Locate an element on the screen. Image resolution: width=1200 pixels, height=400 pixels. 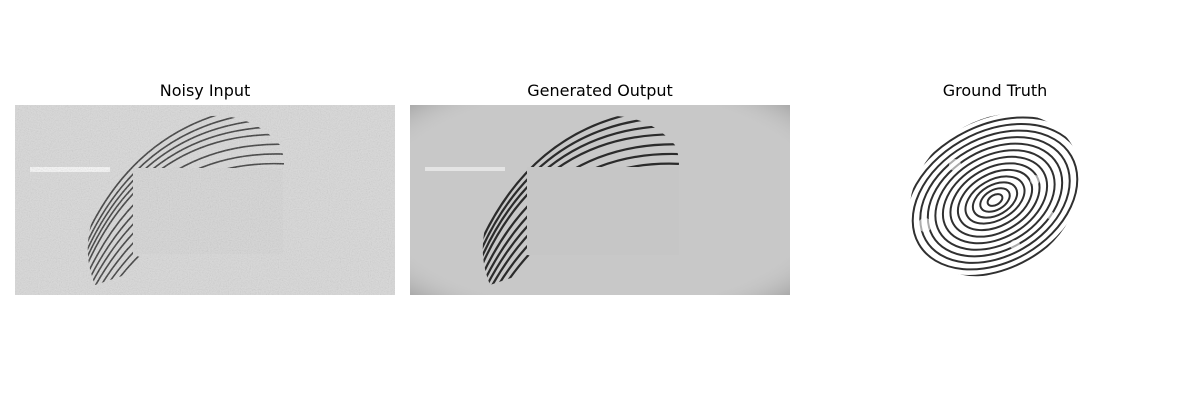
generated-output-title: Generated Output is located at coordinates (600, 90).